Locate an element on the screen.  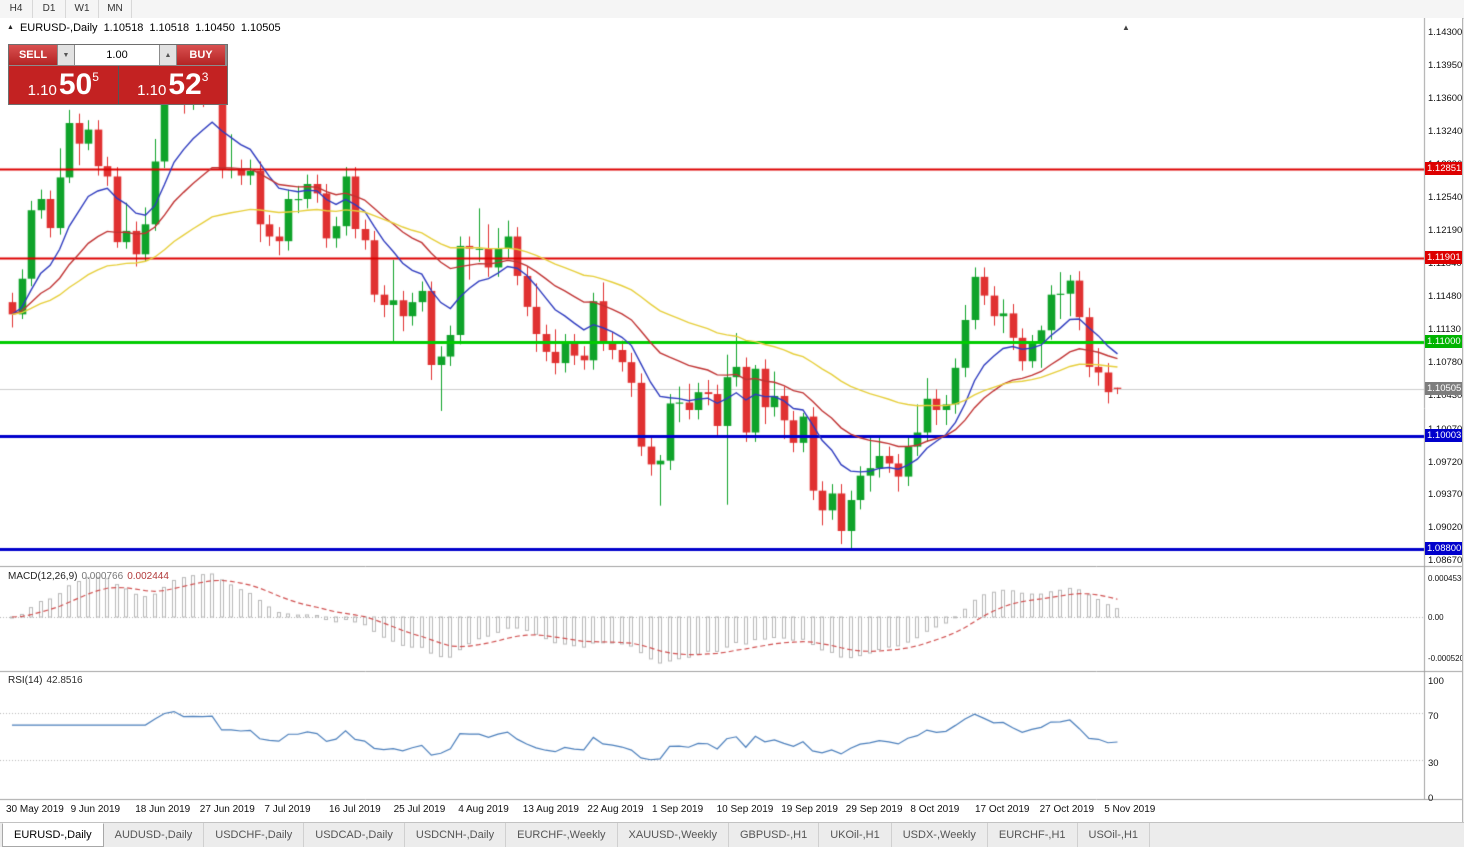
date-axis-label: 17 Oct 2019 is located at coordinates (1002, 809).